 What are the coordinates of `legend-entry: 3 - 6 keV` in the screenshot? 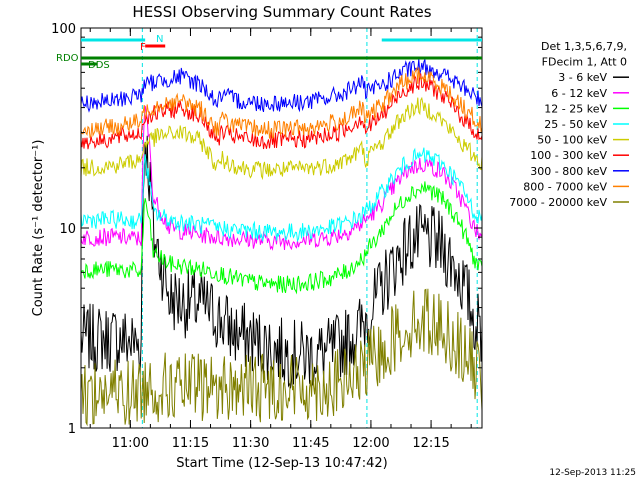 It's located at (582, 77).